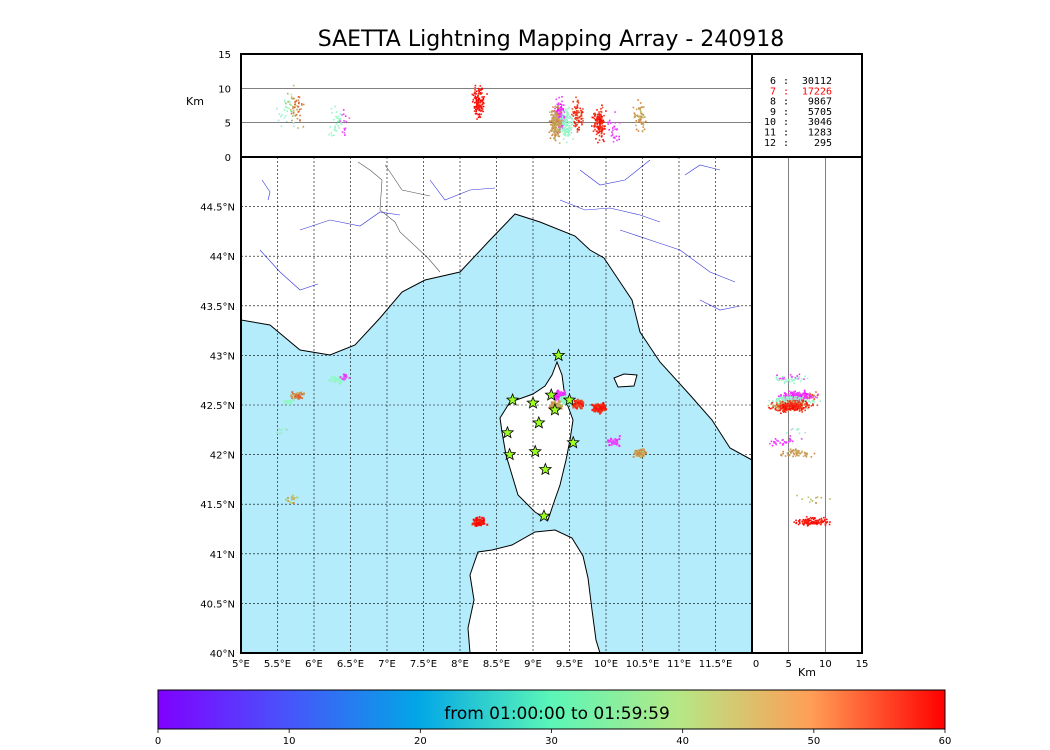 The height and width of the screenshot is (750, 1050). What do you see at coordinates (551, 741) in the screenshot?
I see `colorbar-tick-label: 30` at bounding box center [551, 741].